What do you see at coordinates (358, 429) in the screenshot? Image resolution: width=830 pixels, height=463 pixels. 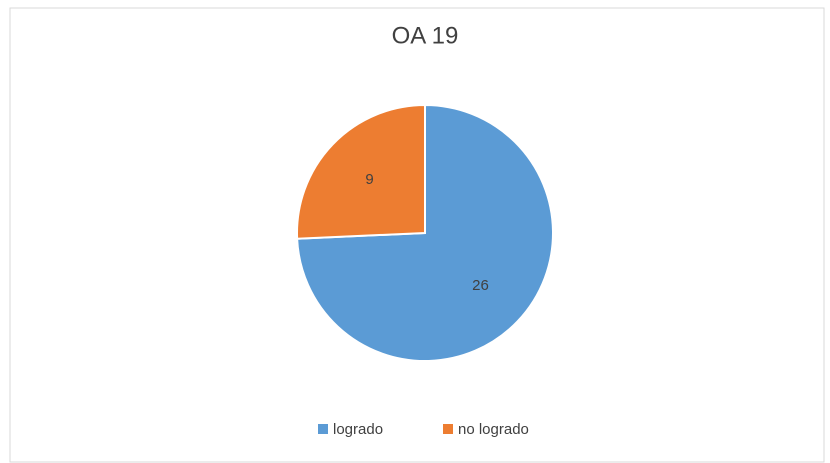 I see `legend-label: logrado` at bounding box center [358, 429].